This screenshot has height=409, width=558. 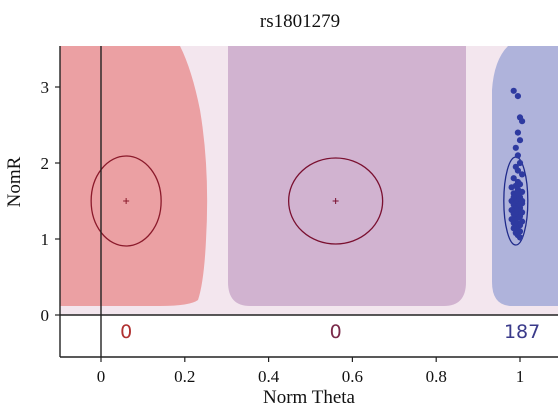 I want to click on x-tick-label: 0, so click(x=101, y=376).